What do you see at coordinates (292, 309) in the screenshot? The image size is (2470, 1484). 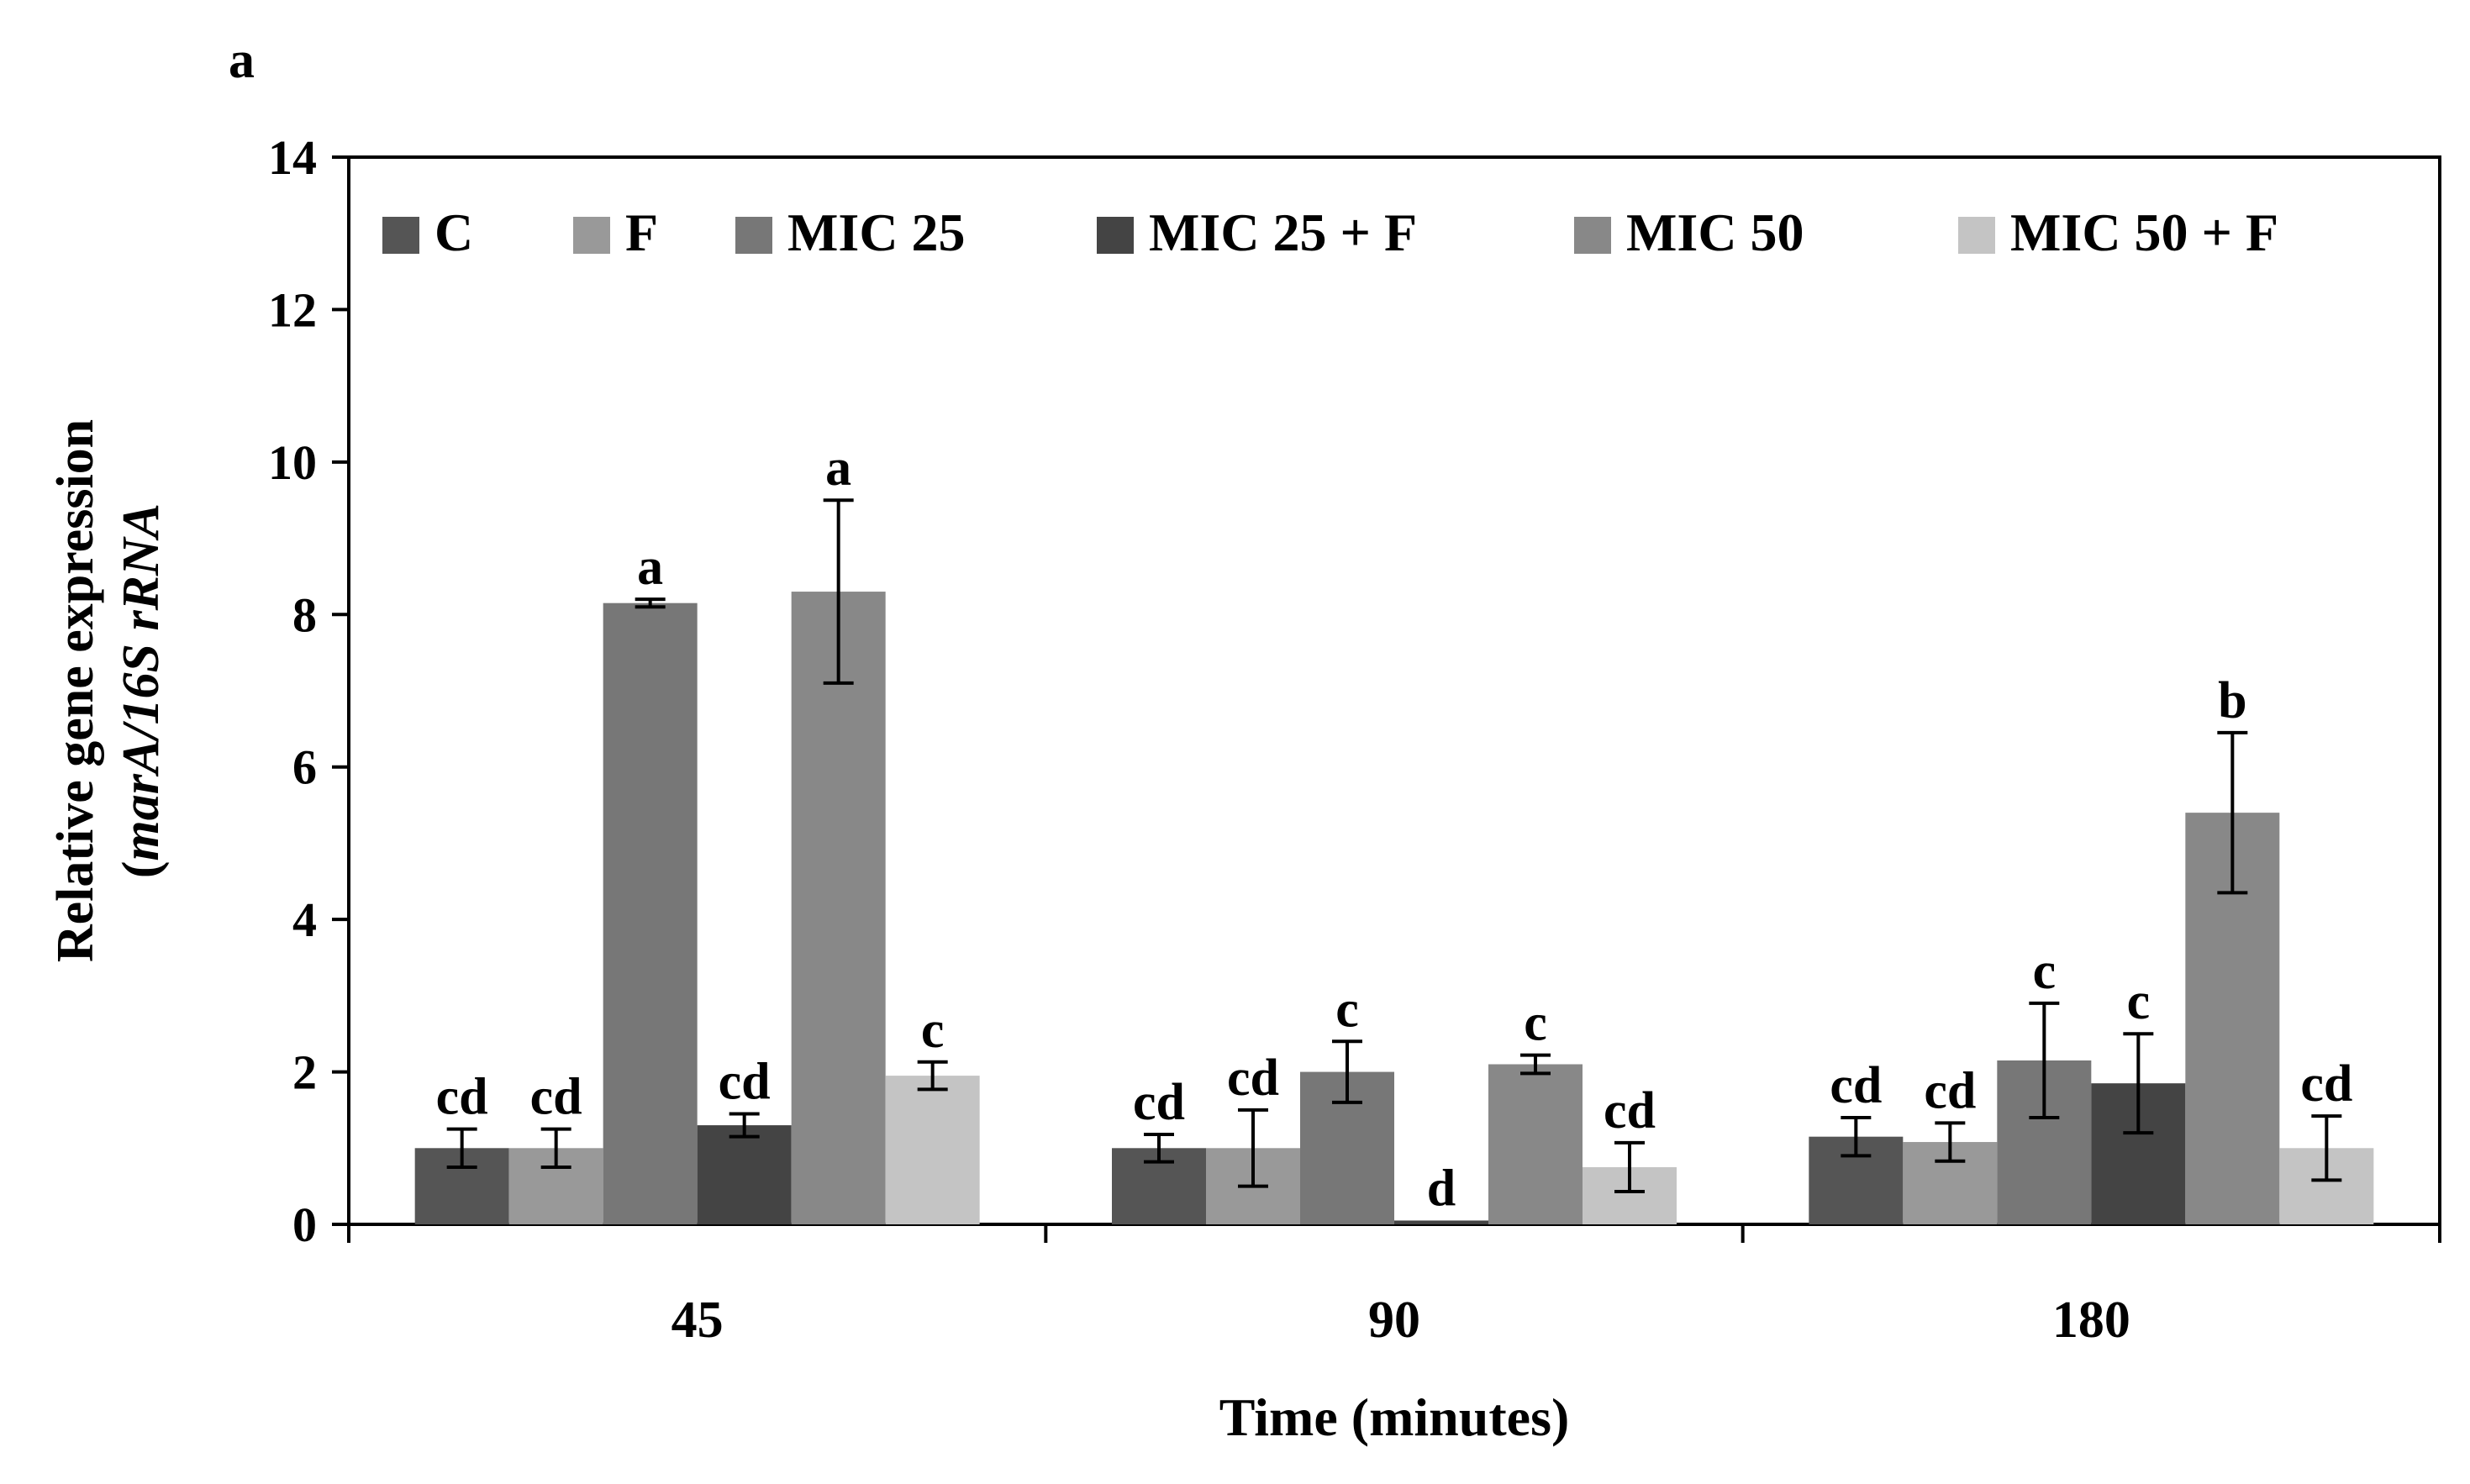 I see `y-tick-label: 12` at bounding box center [292, 309].